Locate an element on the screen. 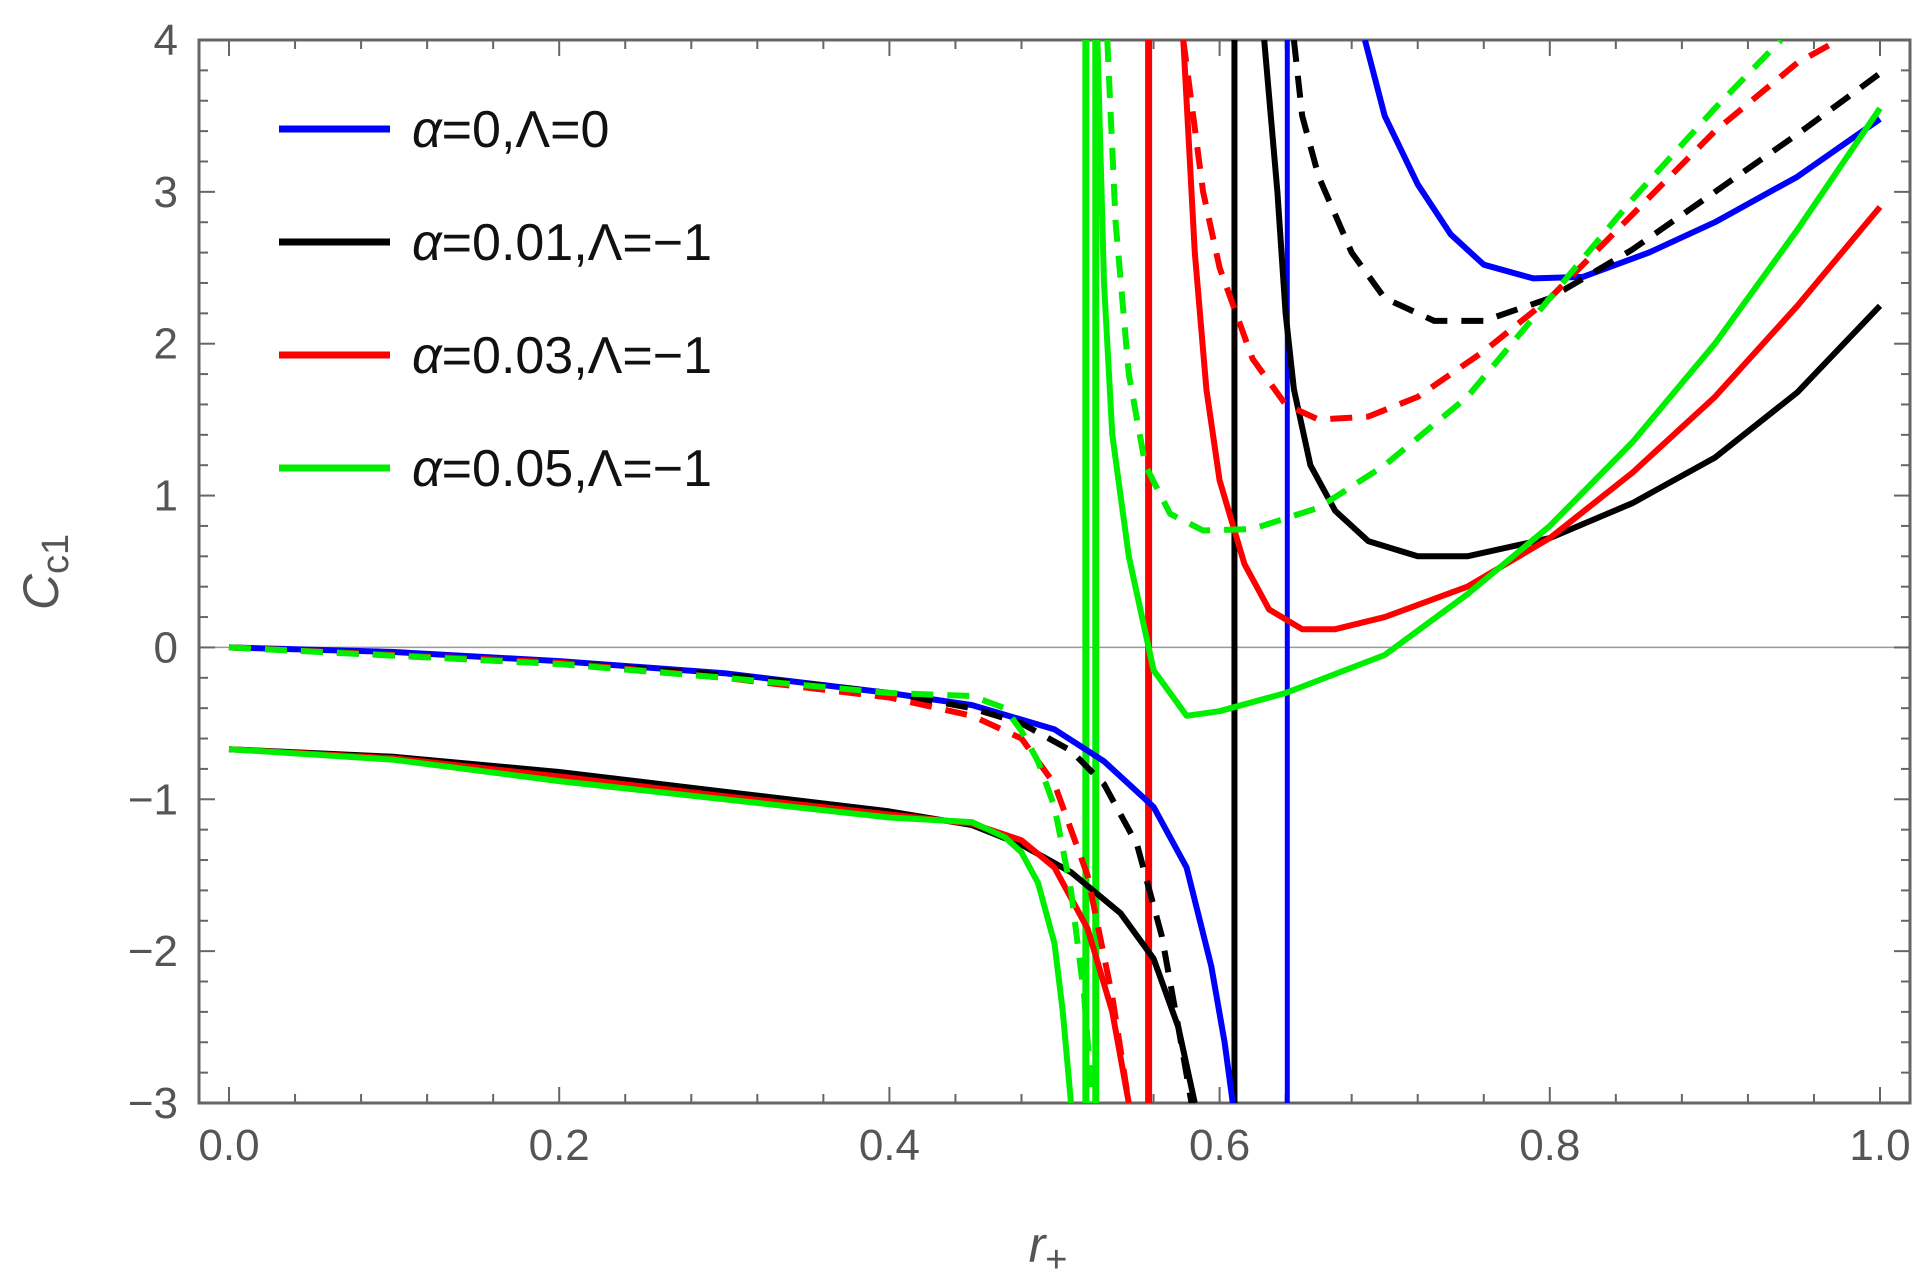 The width and height of the screenshot is (1926, 1283). legend: α=0,Λ=0α=0.01,Λ=−1α=0.03,Λ=−1α=0.05,Λ=−1 is located at coordinates (495, 299).